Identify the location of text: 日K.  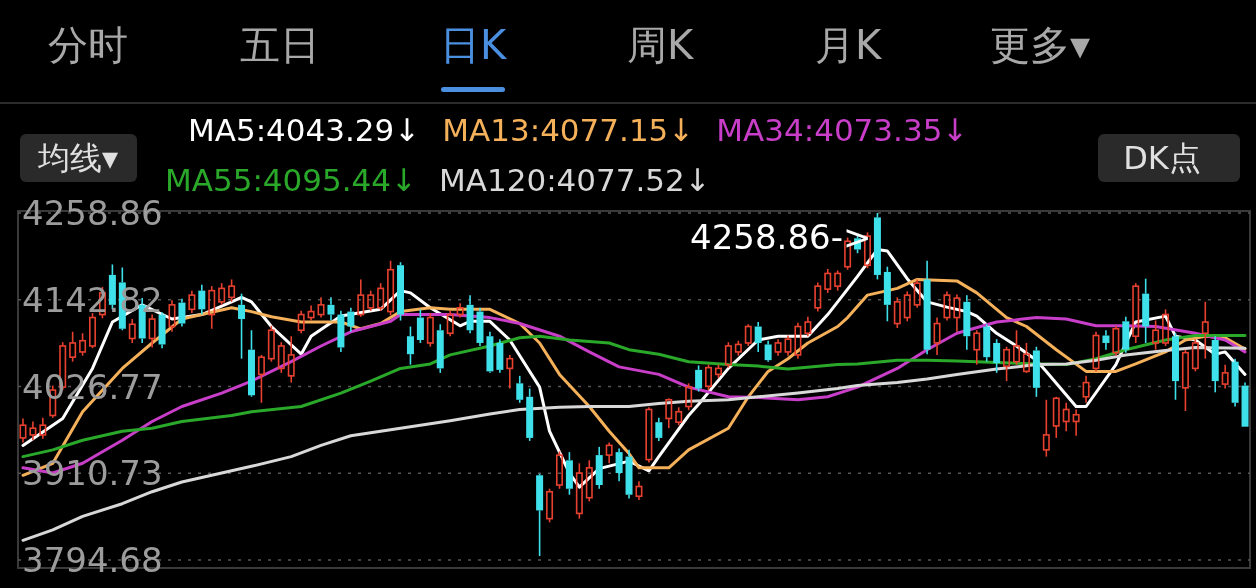
(473, 45).